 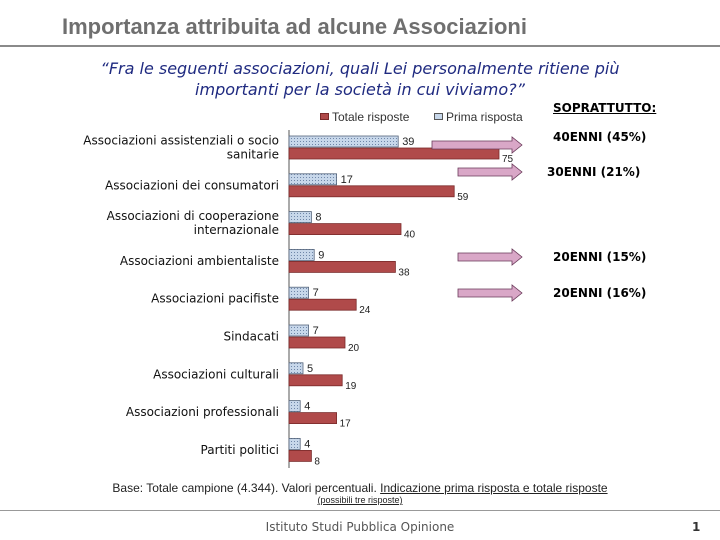 I want to click on title-divider, so click(x=360, y=46).